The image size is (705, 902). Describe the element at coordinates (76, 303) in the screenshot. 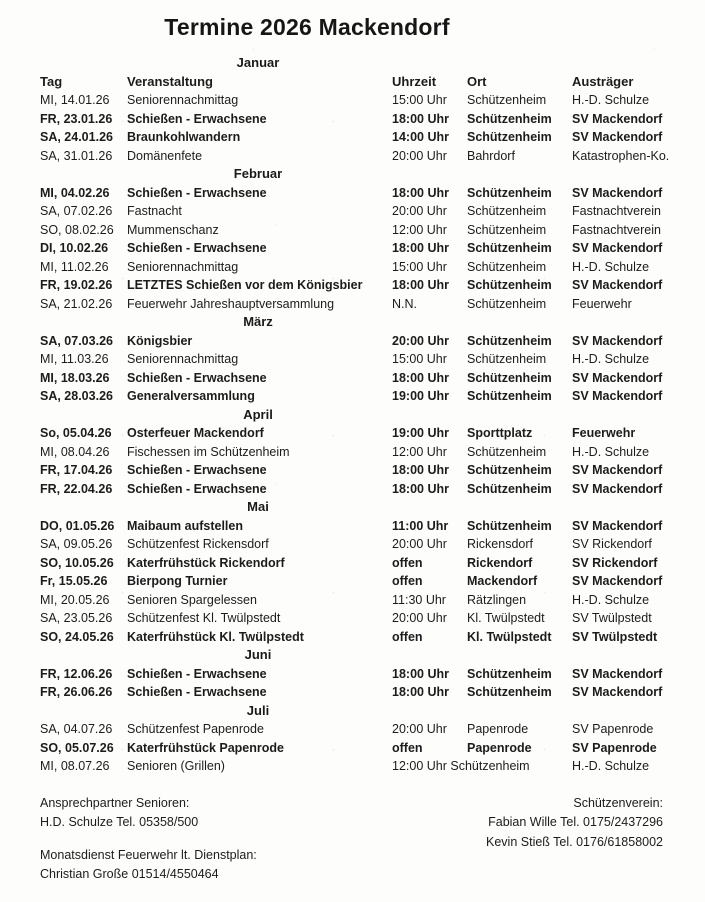

I see `event-tag: SA, 21.02.26` at that location.